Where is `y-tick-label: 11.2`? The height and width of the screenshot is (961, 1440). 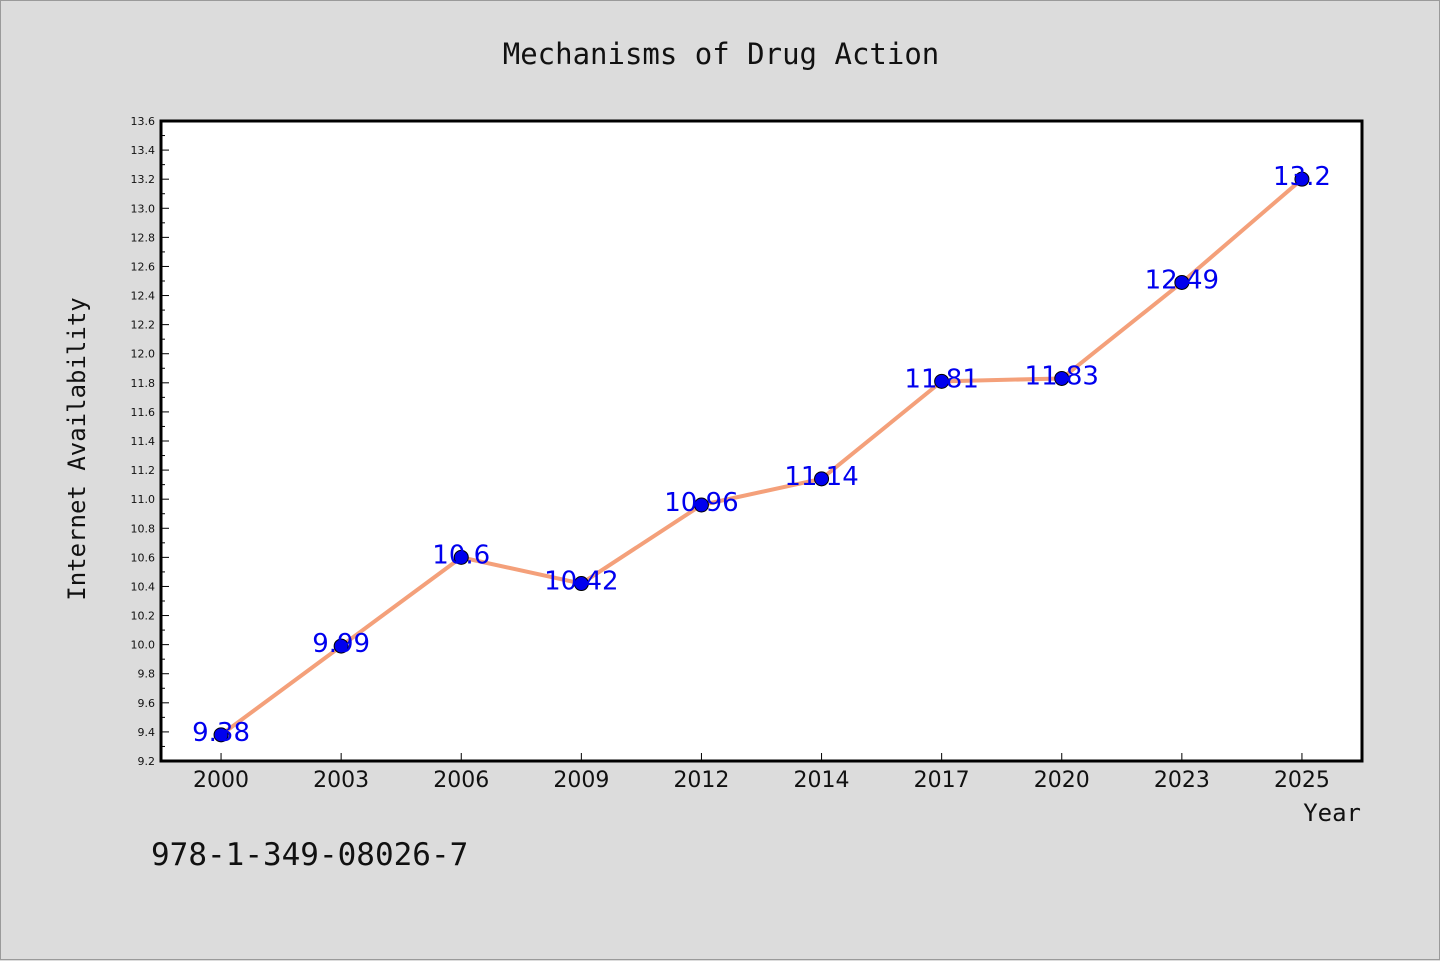
y-tick-label: 11.2 is located at coordinates (143, 470).